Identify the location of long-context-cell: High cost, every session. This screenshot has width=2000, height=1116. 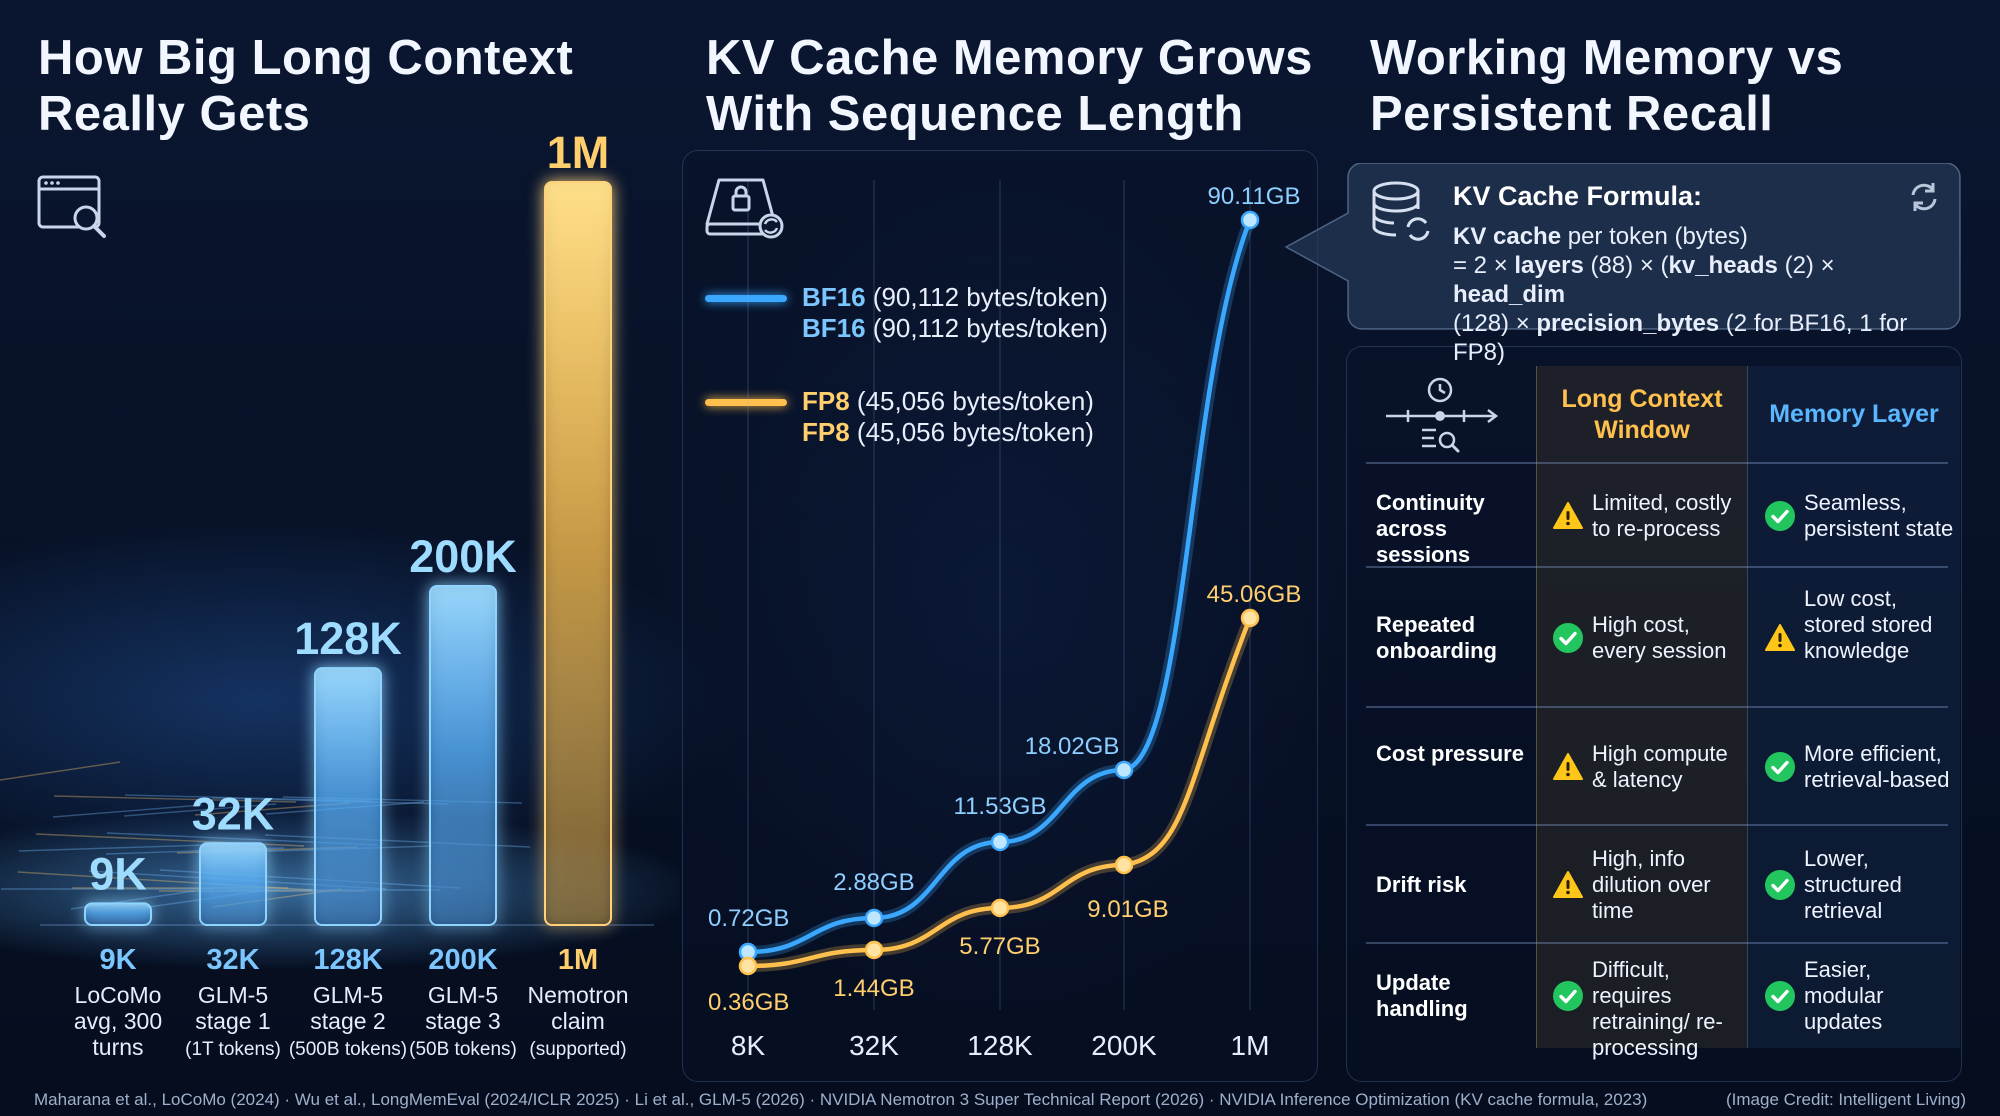
(1659, 637).